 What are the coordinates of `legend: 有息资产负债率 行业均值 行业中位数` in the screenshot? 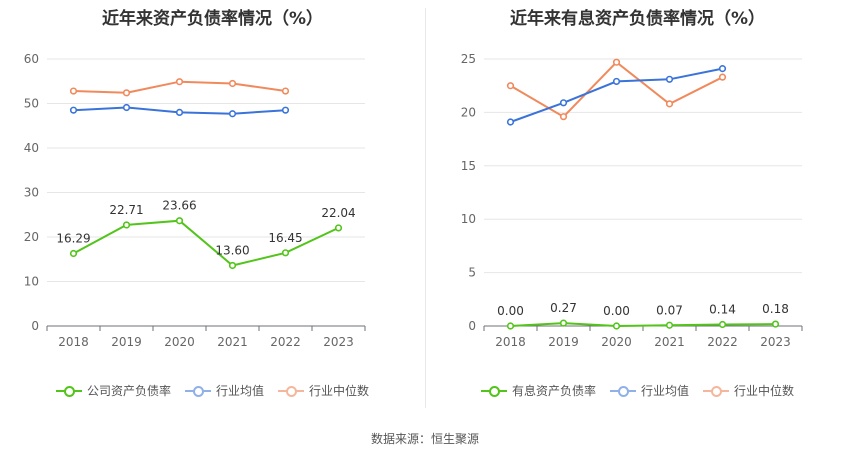 It's located at (637, 390).